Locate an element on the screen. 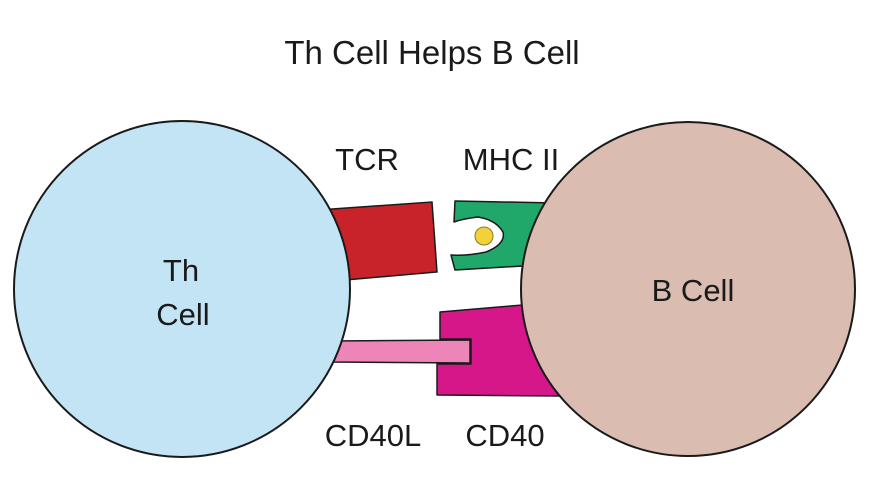 The width and height of the screenshot is (876, 478). tcr-label: TCR is located at coordinates (367, 159).